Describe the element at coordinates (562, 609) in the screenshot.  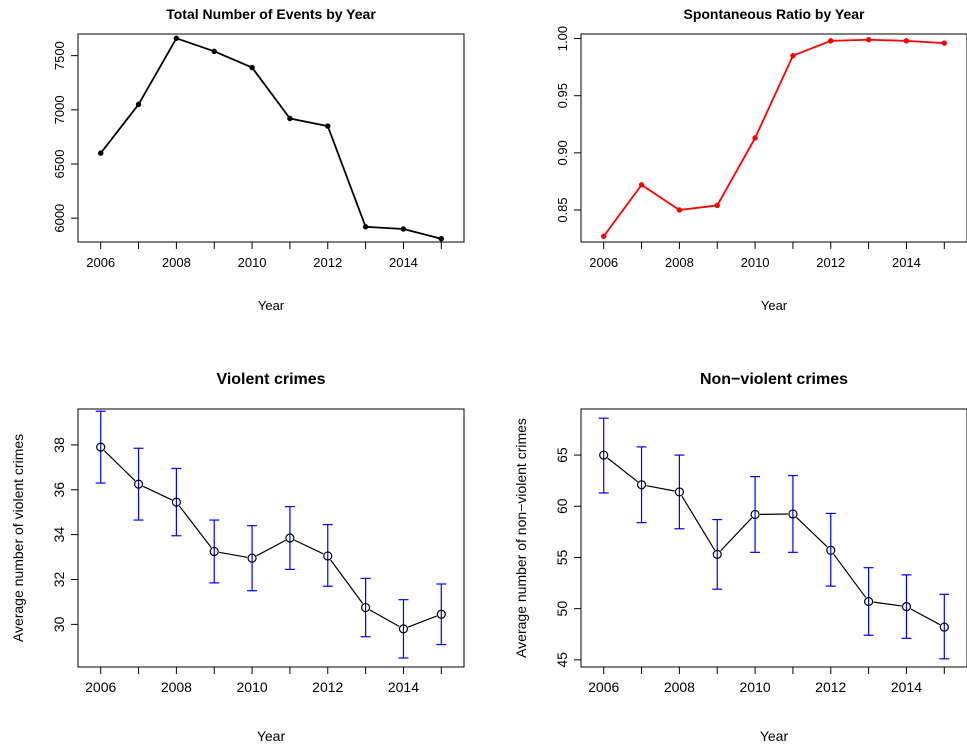
I see `y-tick-label: 50` at that location.